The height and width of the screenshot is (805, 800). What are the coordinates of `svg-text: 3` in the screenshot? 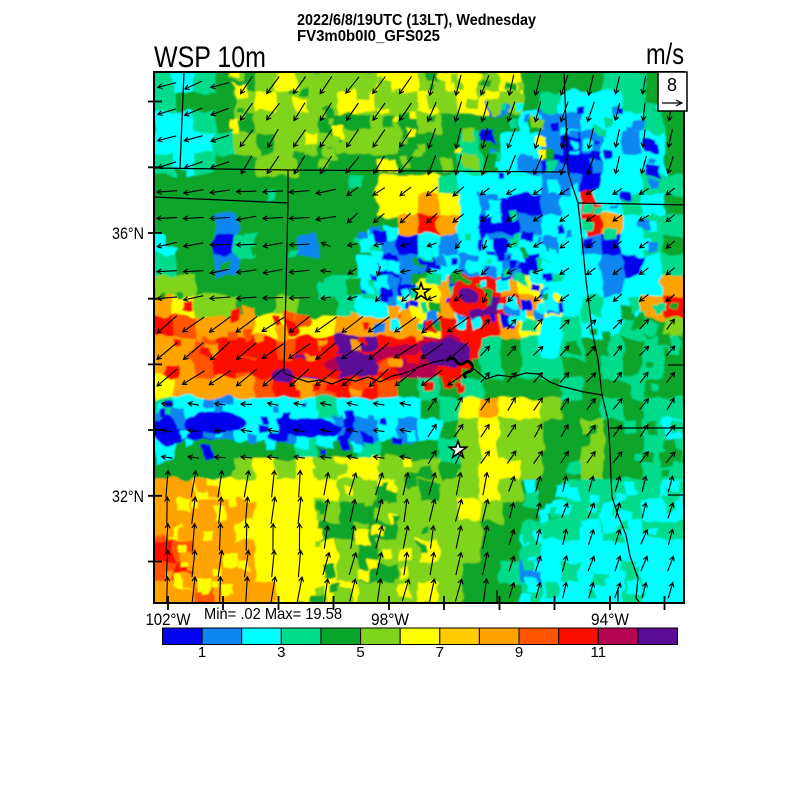 It's located at (281, 652).